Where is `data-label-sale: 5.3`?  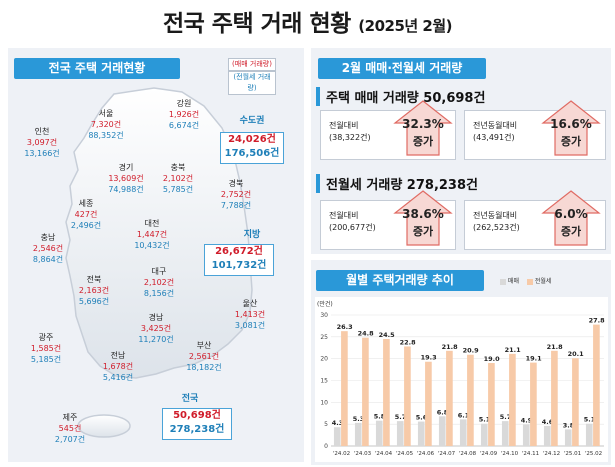
data-label-sale: 5.3 is located at coordinates (359, 419).